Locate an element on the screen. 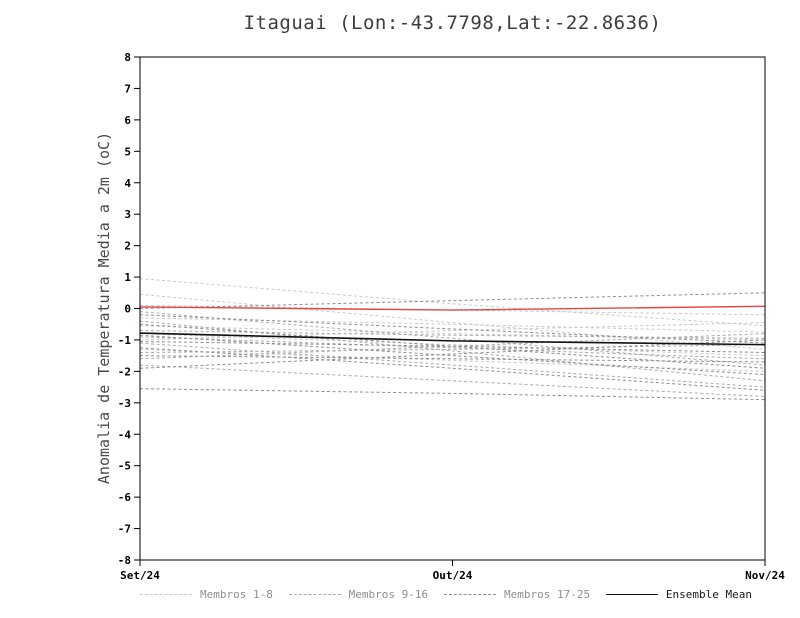  y-tick-label: -5 is located at coordinates (124, 466).